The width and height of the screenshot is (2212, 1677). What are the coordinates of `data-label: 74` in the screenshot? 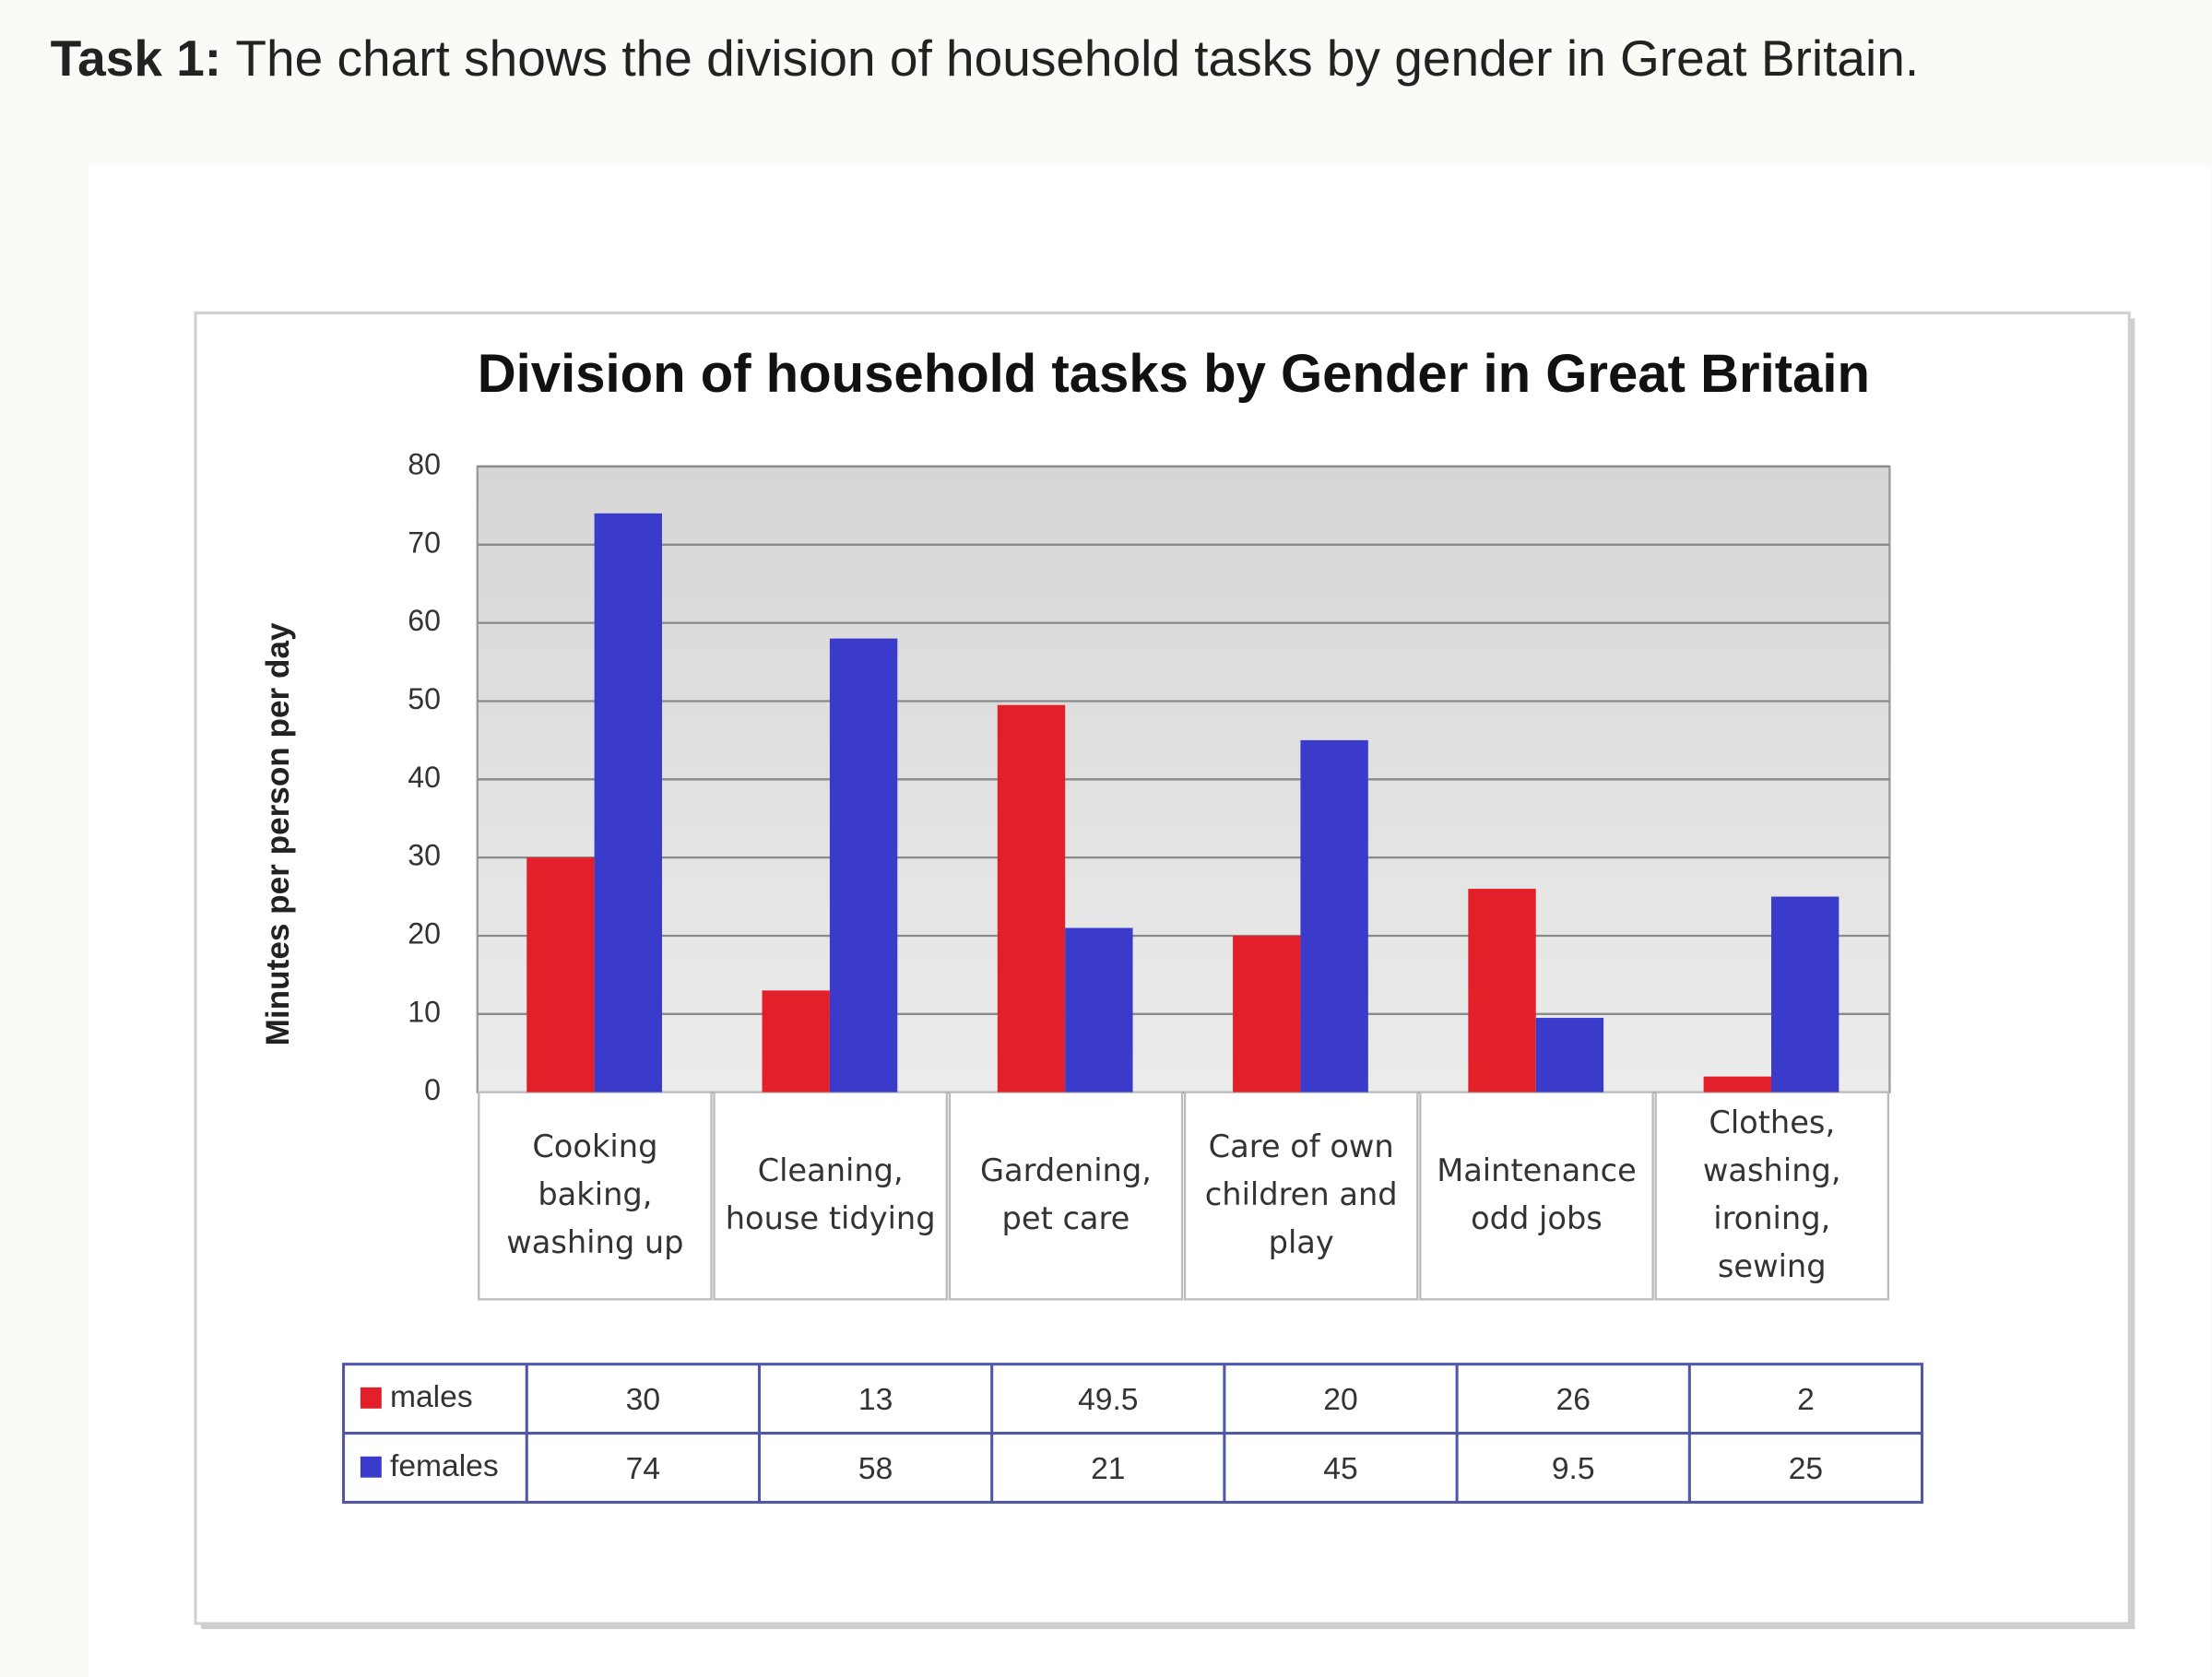 It's located at (643, 1469).